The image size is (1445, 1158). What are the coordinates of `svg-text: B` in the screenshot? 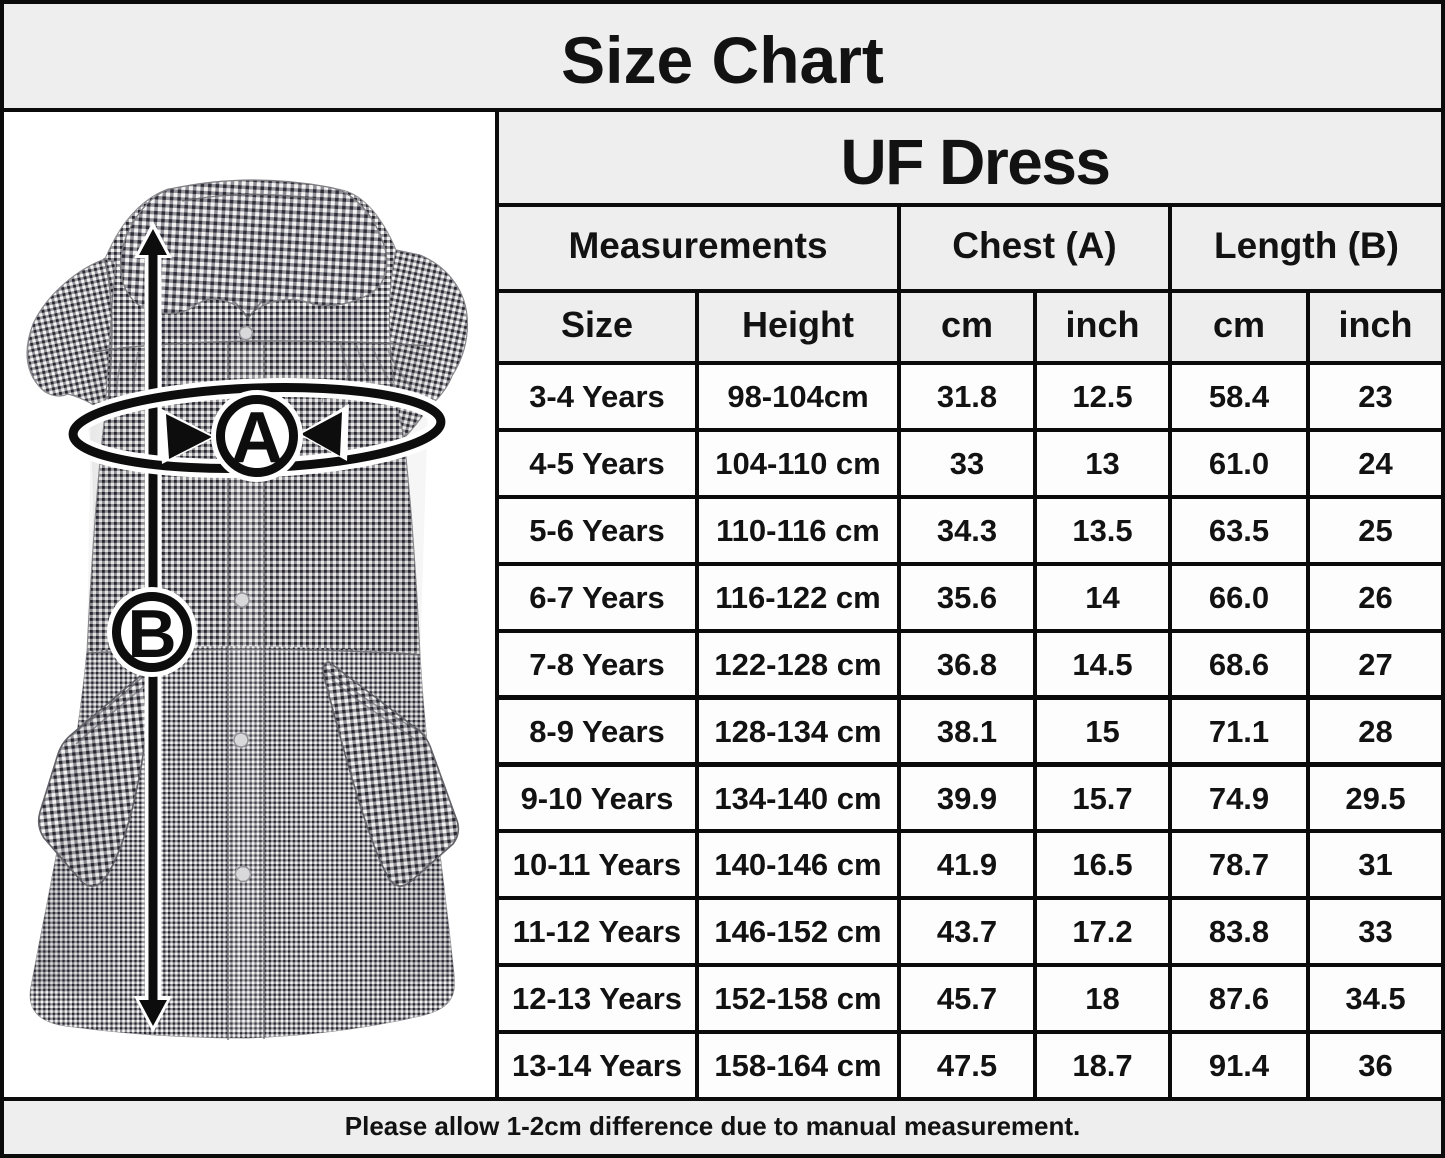 It's located at (151, 634).